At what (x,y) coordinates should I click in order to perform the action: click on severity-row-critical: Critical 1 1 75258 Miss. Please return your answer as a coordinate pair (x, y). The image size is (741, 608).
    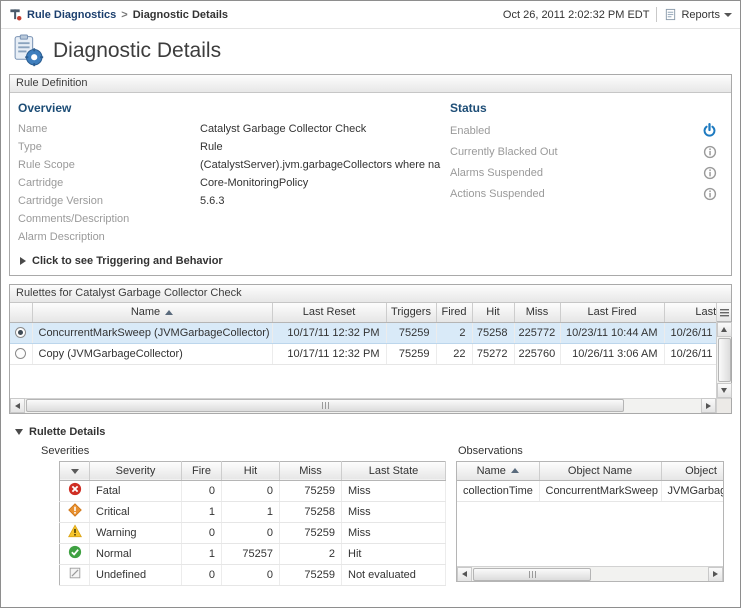
    Looking at the image, I should click on (252, 512).